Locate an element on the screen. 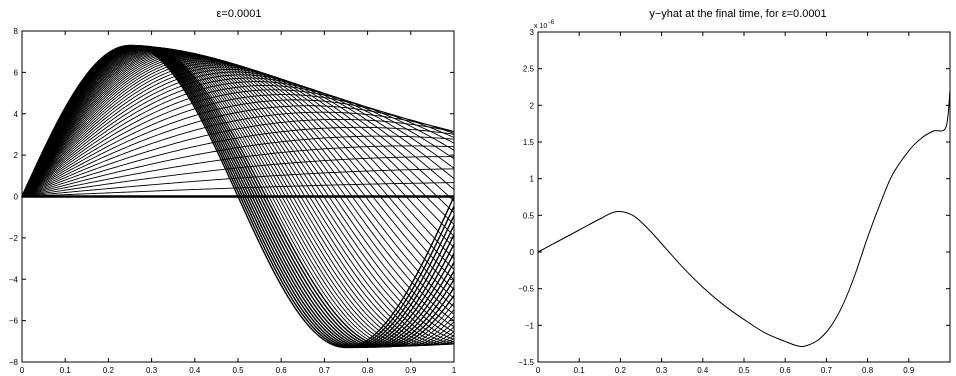 This screenshot has width=956, height=376. y-tick-label: −1 is located at coordinates (530, 325).